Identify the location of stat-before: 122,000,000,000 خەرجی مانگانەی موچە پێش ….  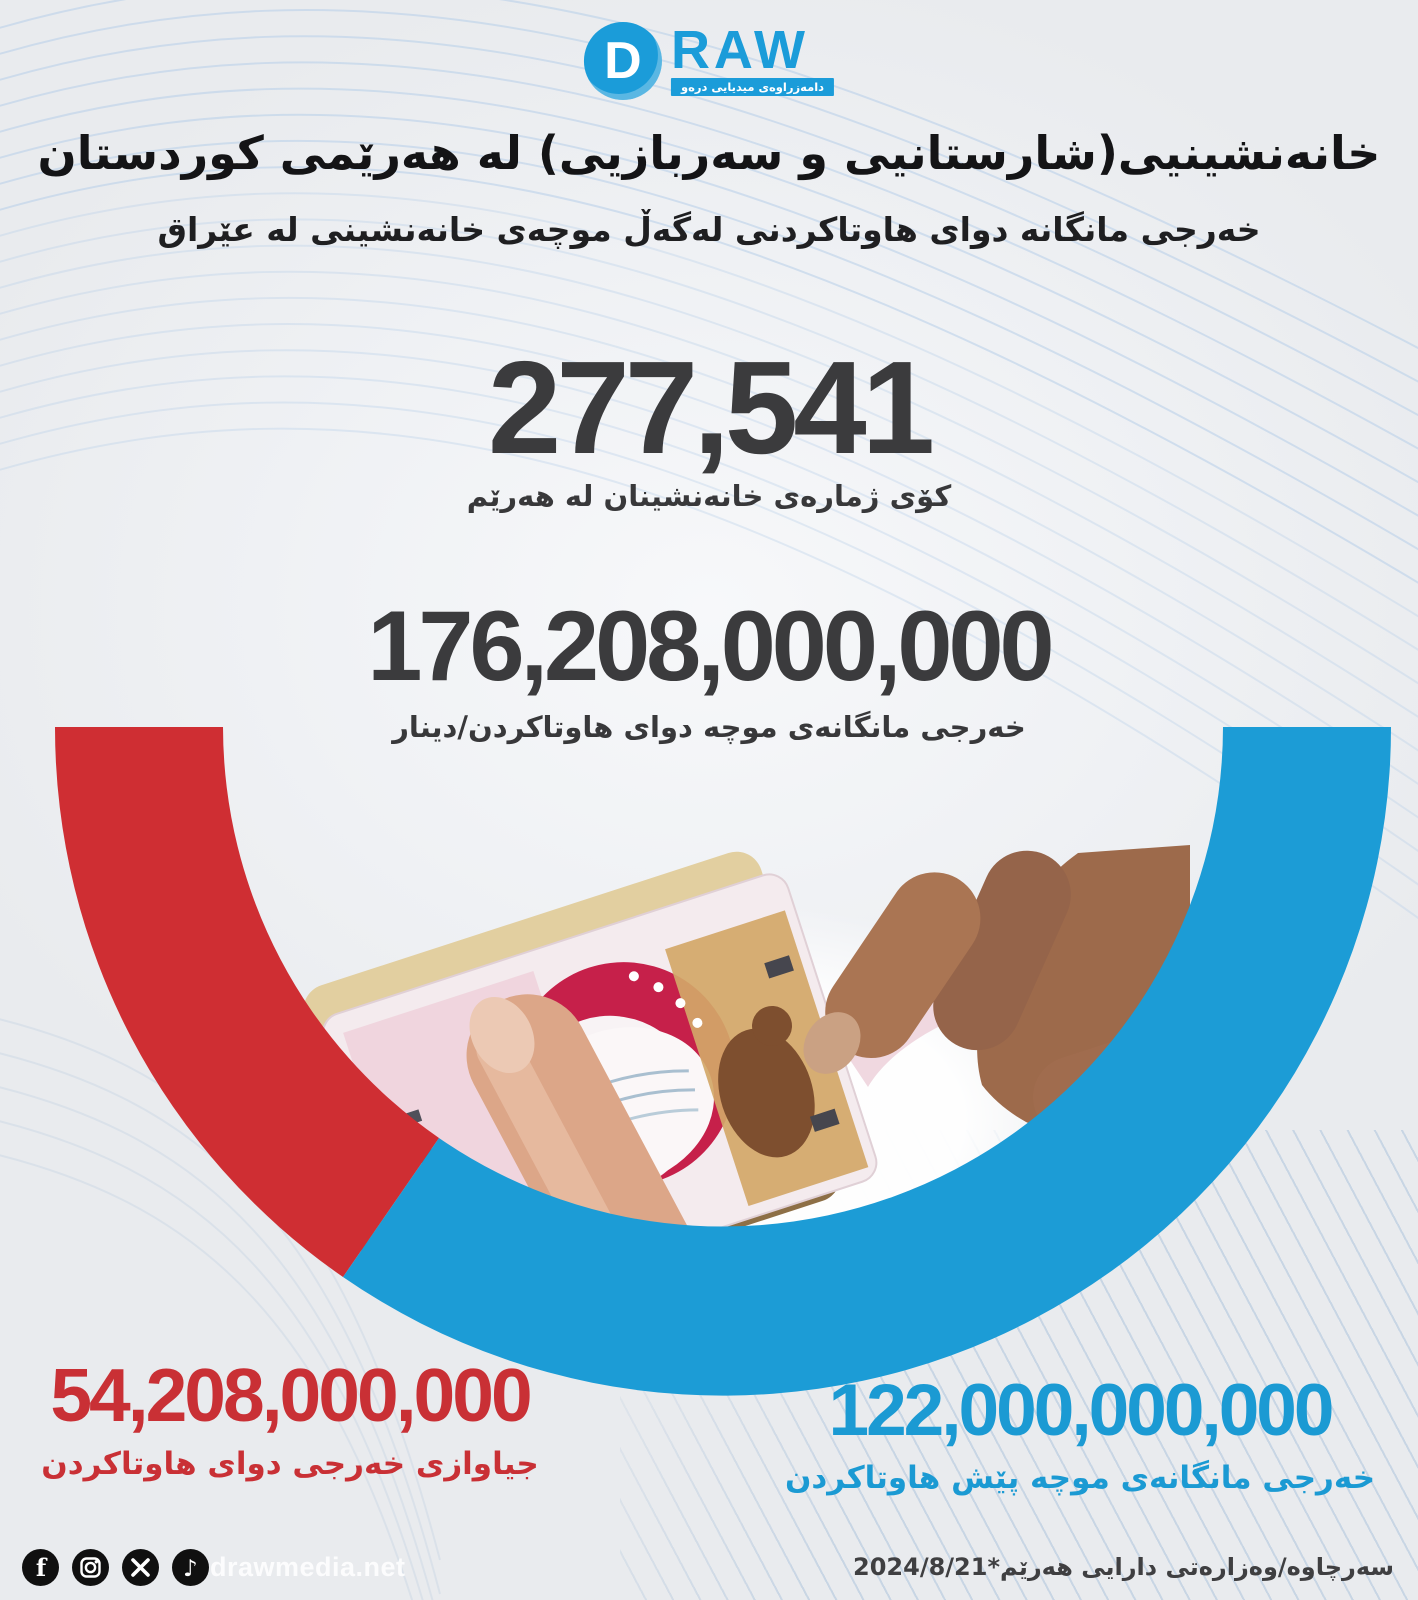
(1080, 1435).